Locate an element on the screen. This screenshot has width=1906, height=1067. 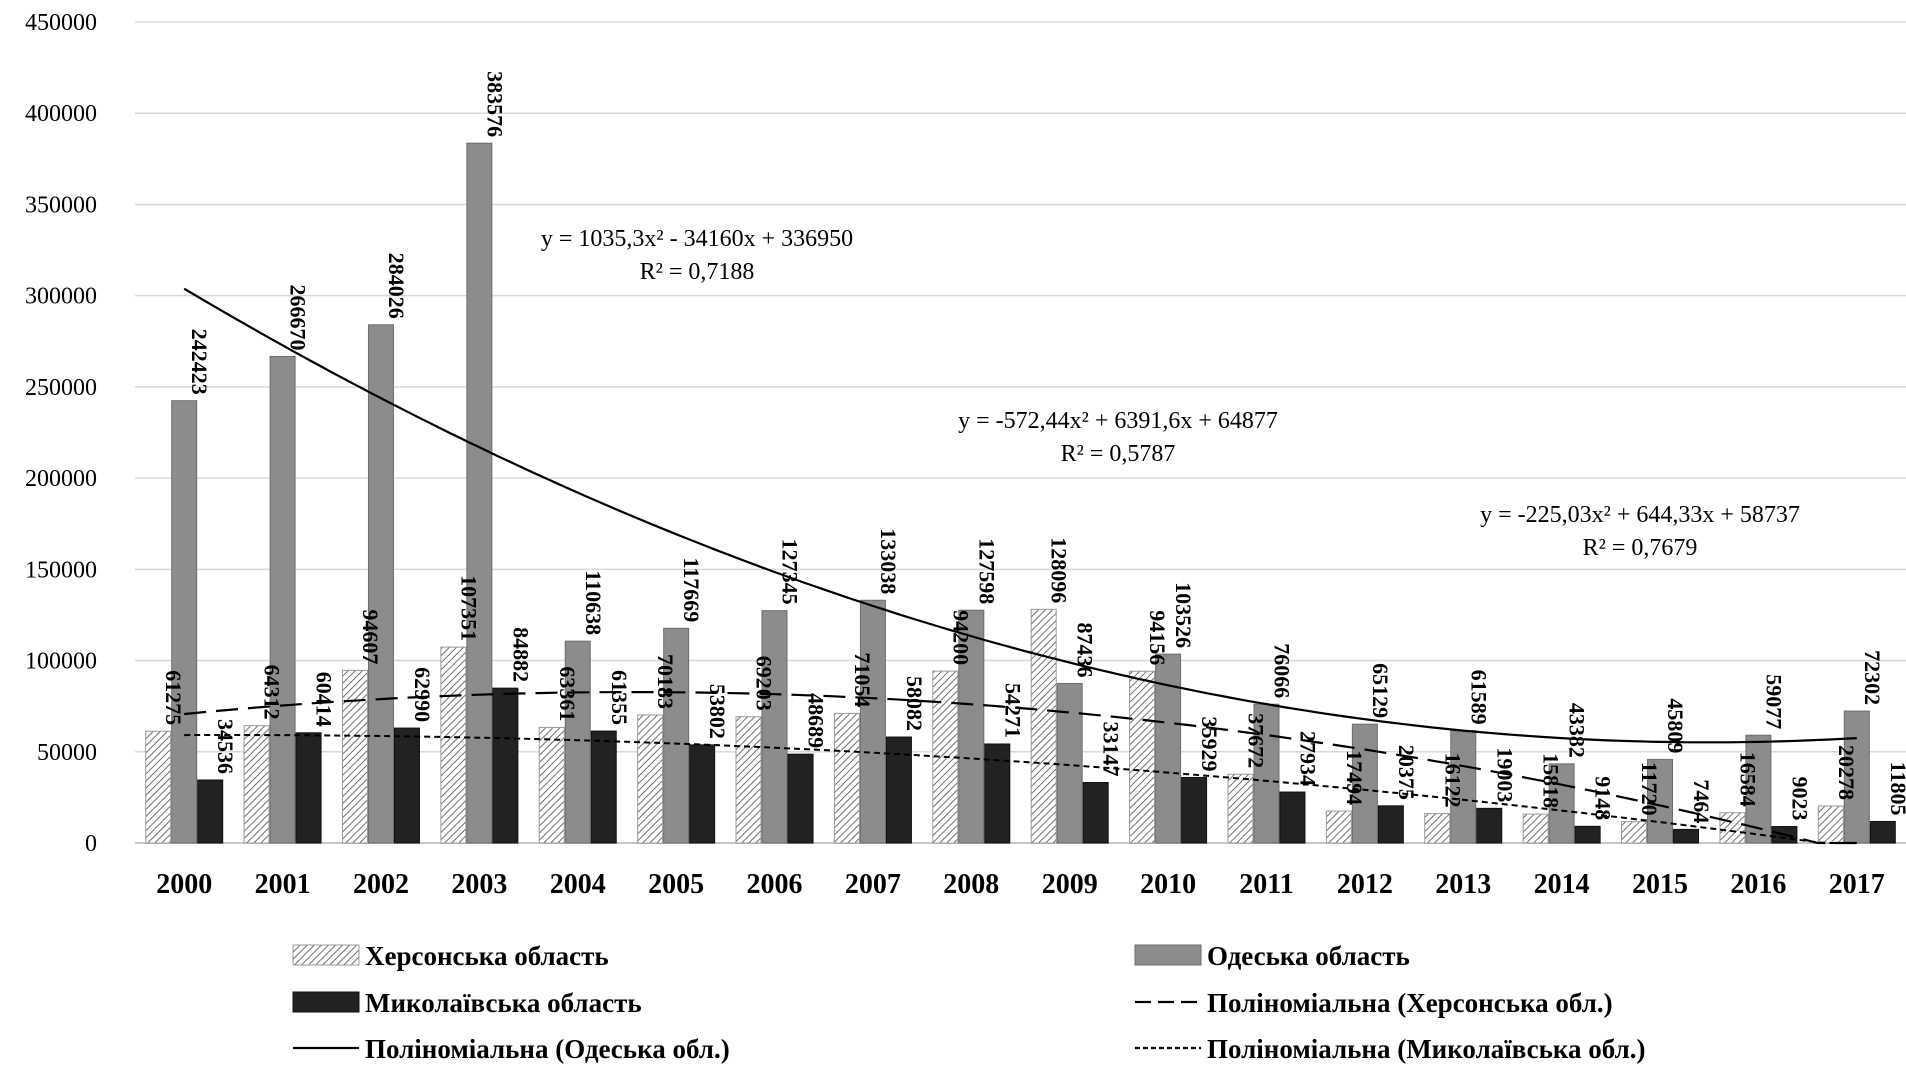
x-tick-label: 2003 is located at coordinates (479, 884).